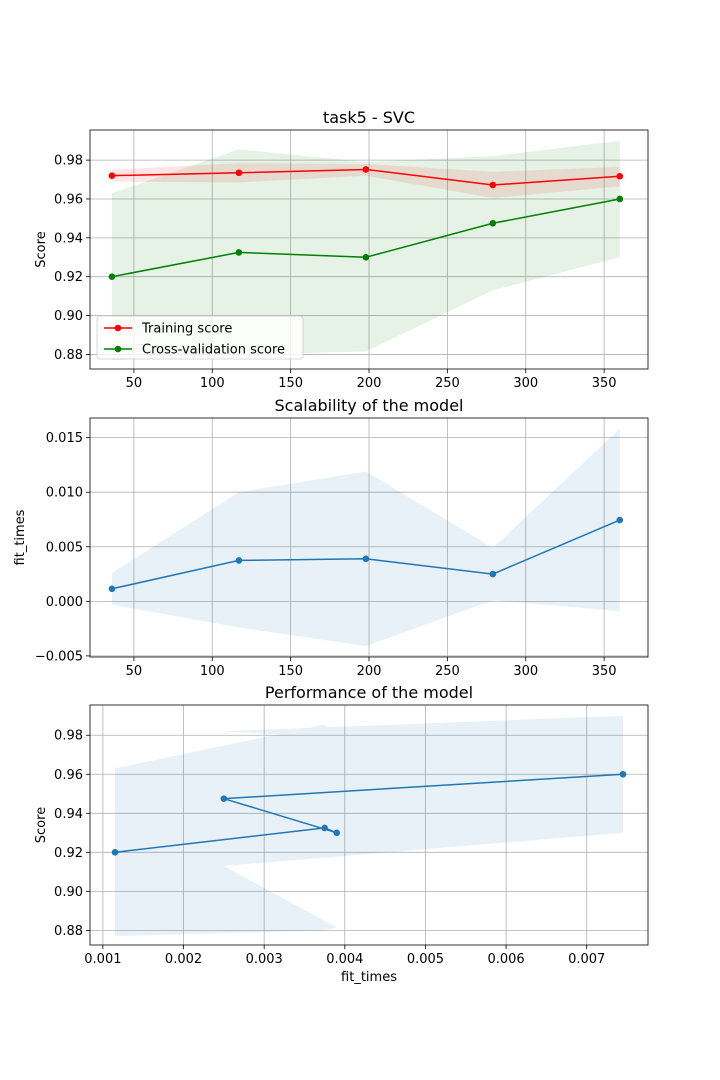 The image size is (720, 1080). I want to click on y-tick-label: −0.005, so click(59, 656).